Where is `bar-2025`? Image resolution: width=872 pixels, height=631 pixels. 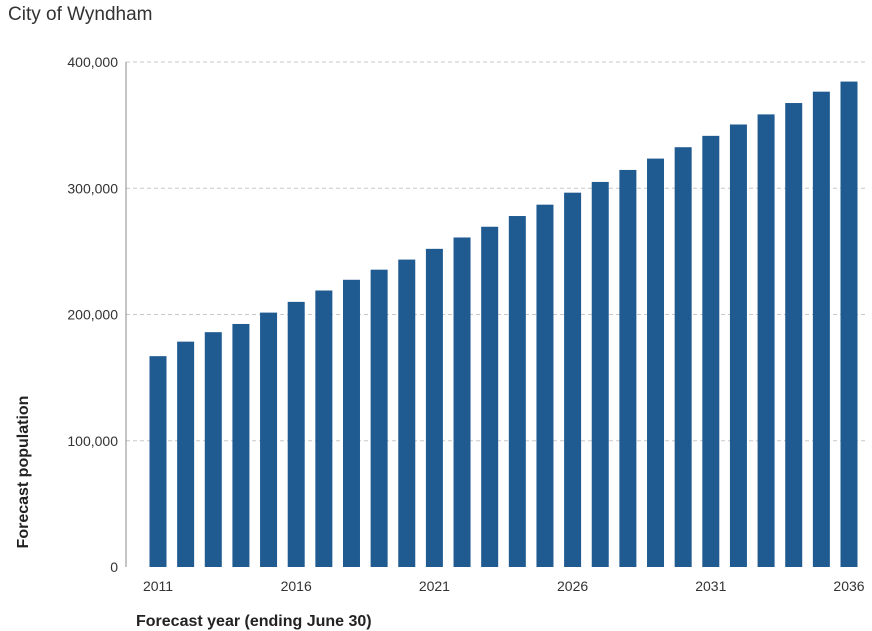 bar-2025 is located at coordinates (545, 385).